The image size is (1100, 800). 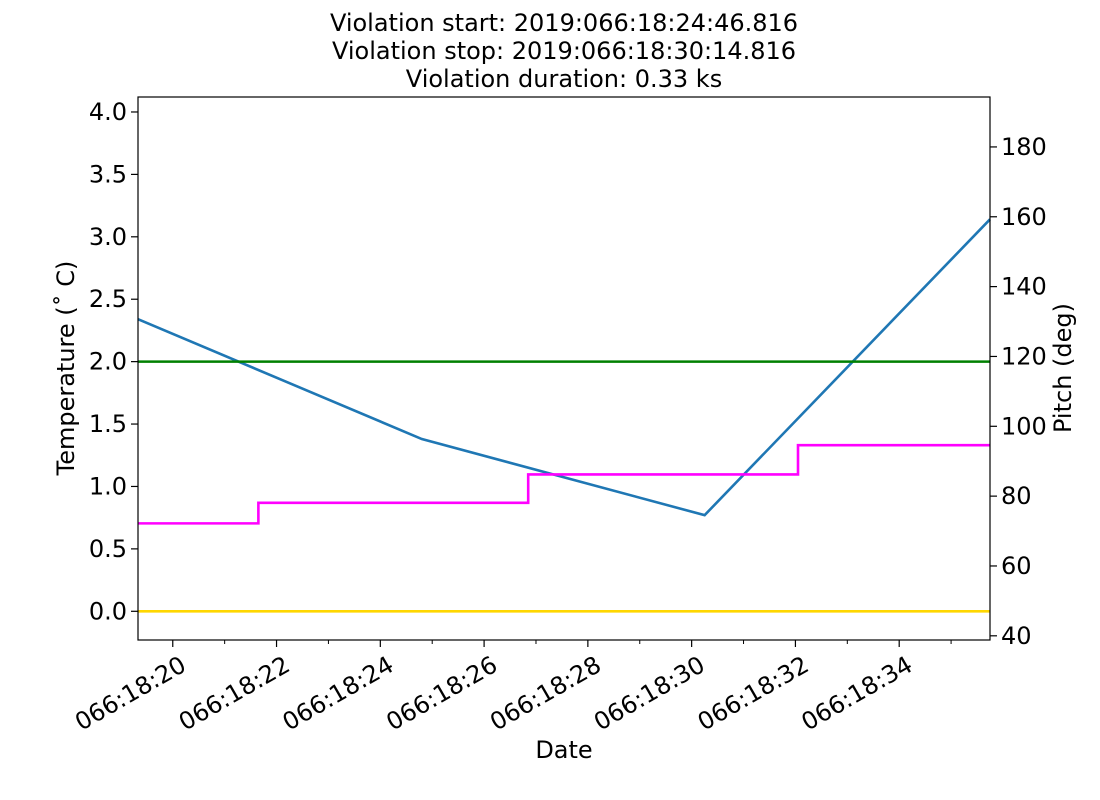 I want to click on y-left-tick-label: 3.5, so click(x=108, y=174).